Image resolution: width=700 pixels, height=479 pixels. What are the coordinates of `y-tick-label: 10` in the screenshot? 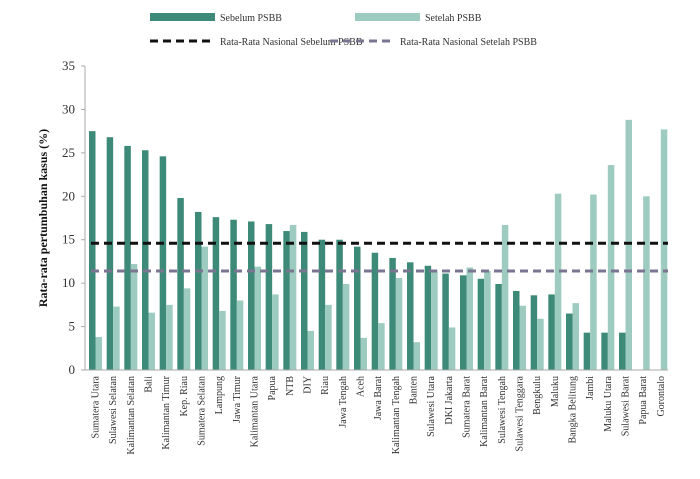 It's located at (68, 282).